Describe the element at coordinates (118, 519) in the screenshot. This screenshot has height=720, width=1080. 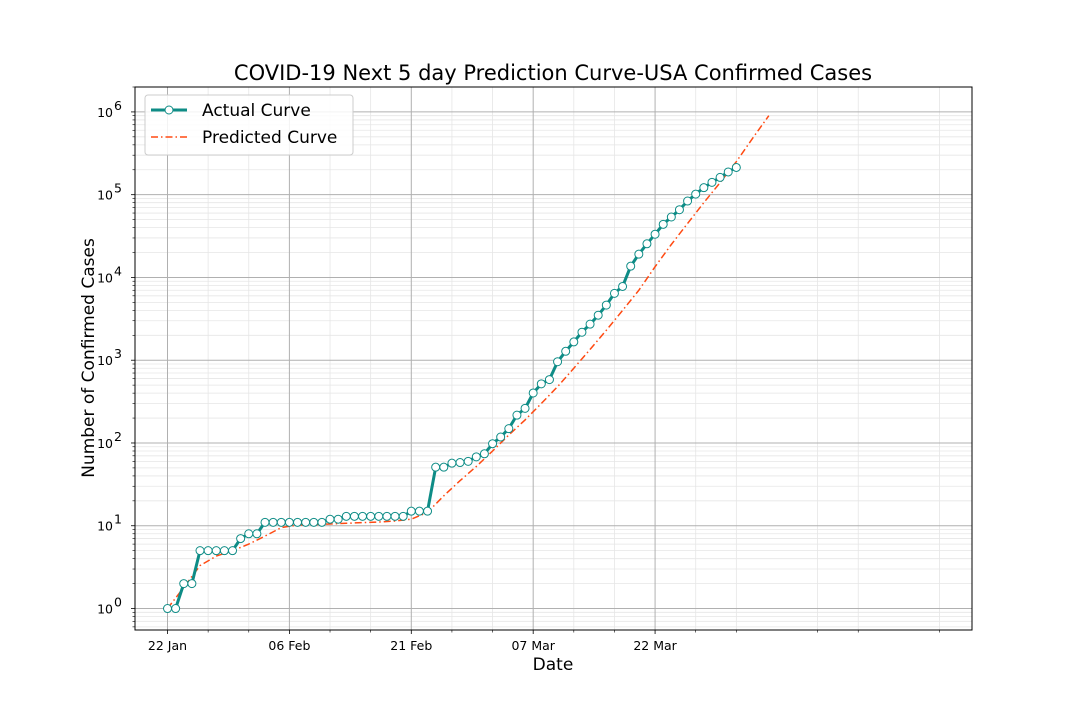
I see `y-tick-exponent: 1` at that location.